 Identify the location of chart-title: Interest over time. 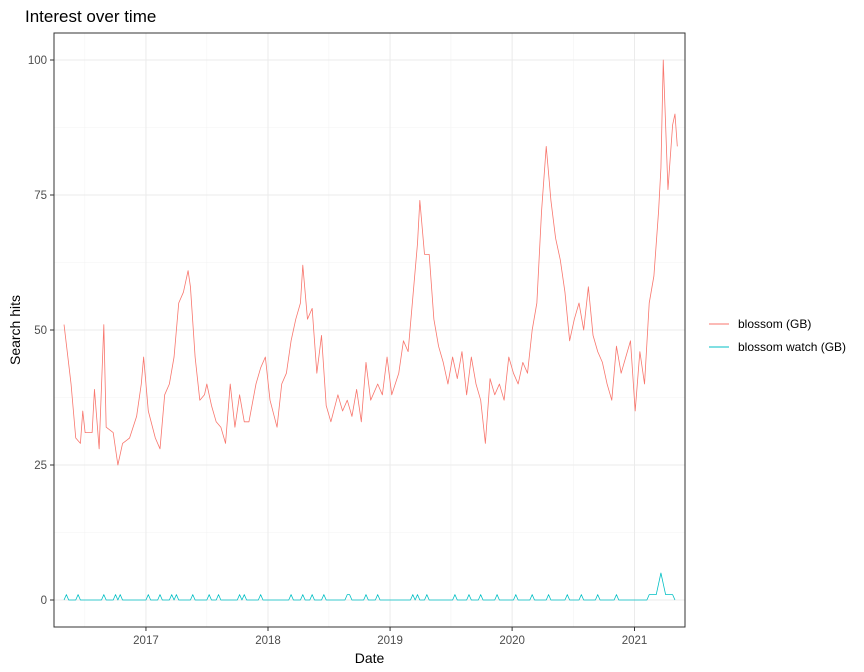
(90, 16).